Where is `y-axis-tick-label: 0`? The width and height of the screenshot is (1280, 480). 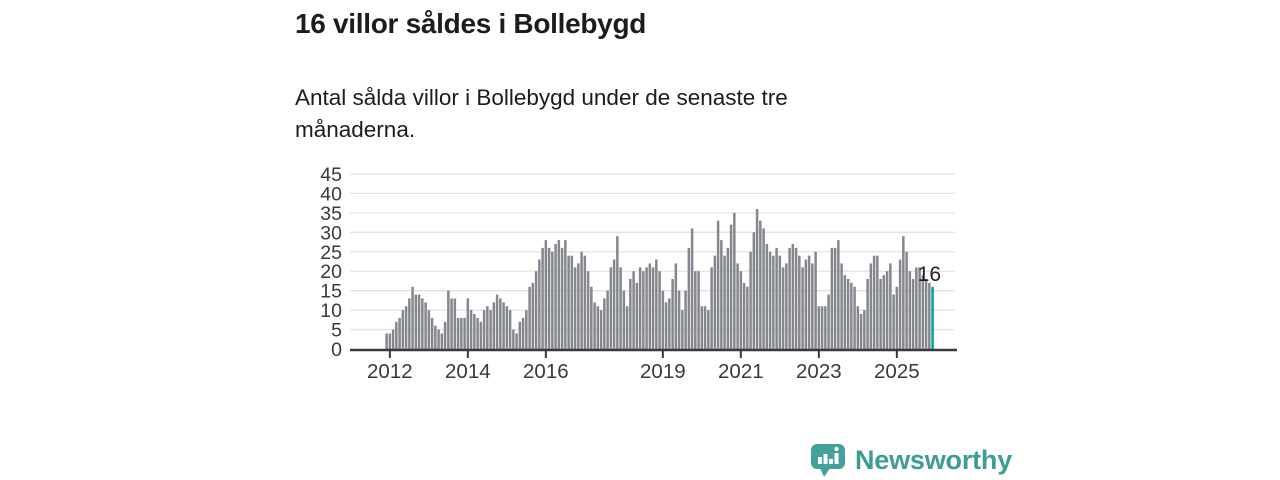 y-axis-tick-label: 0 is located at coordinates (336, 350).